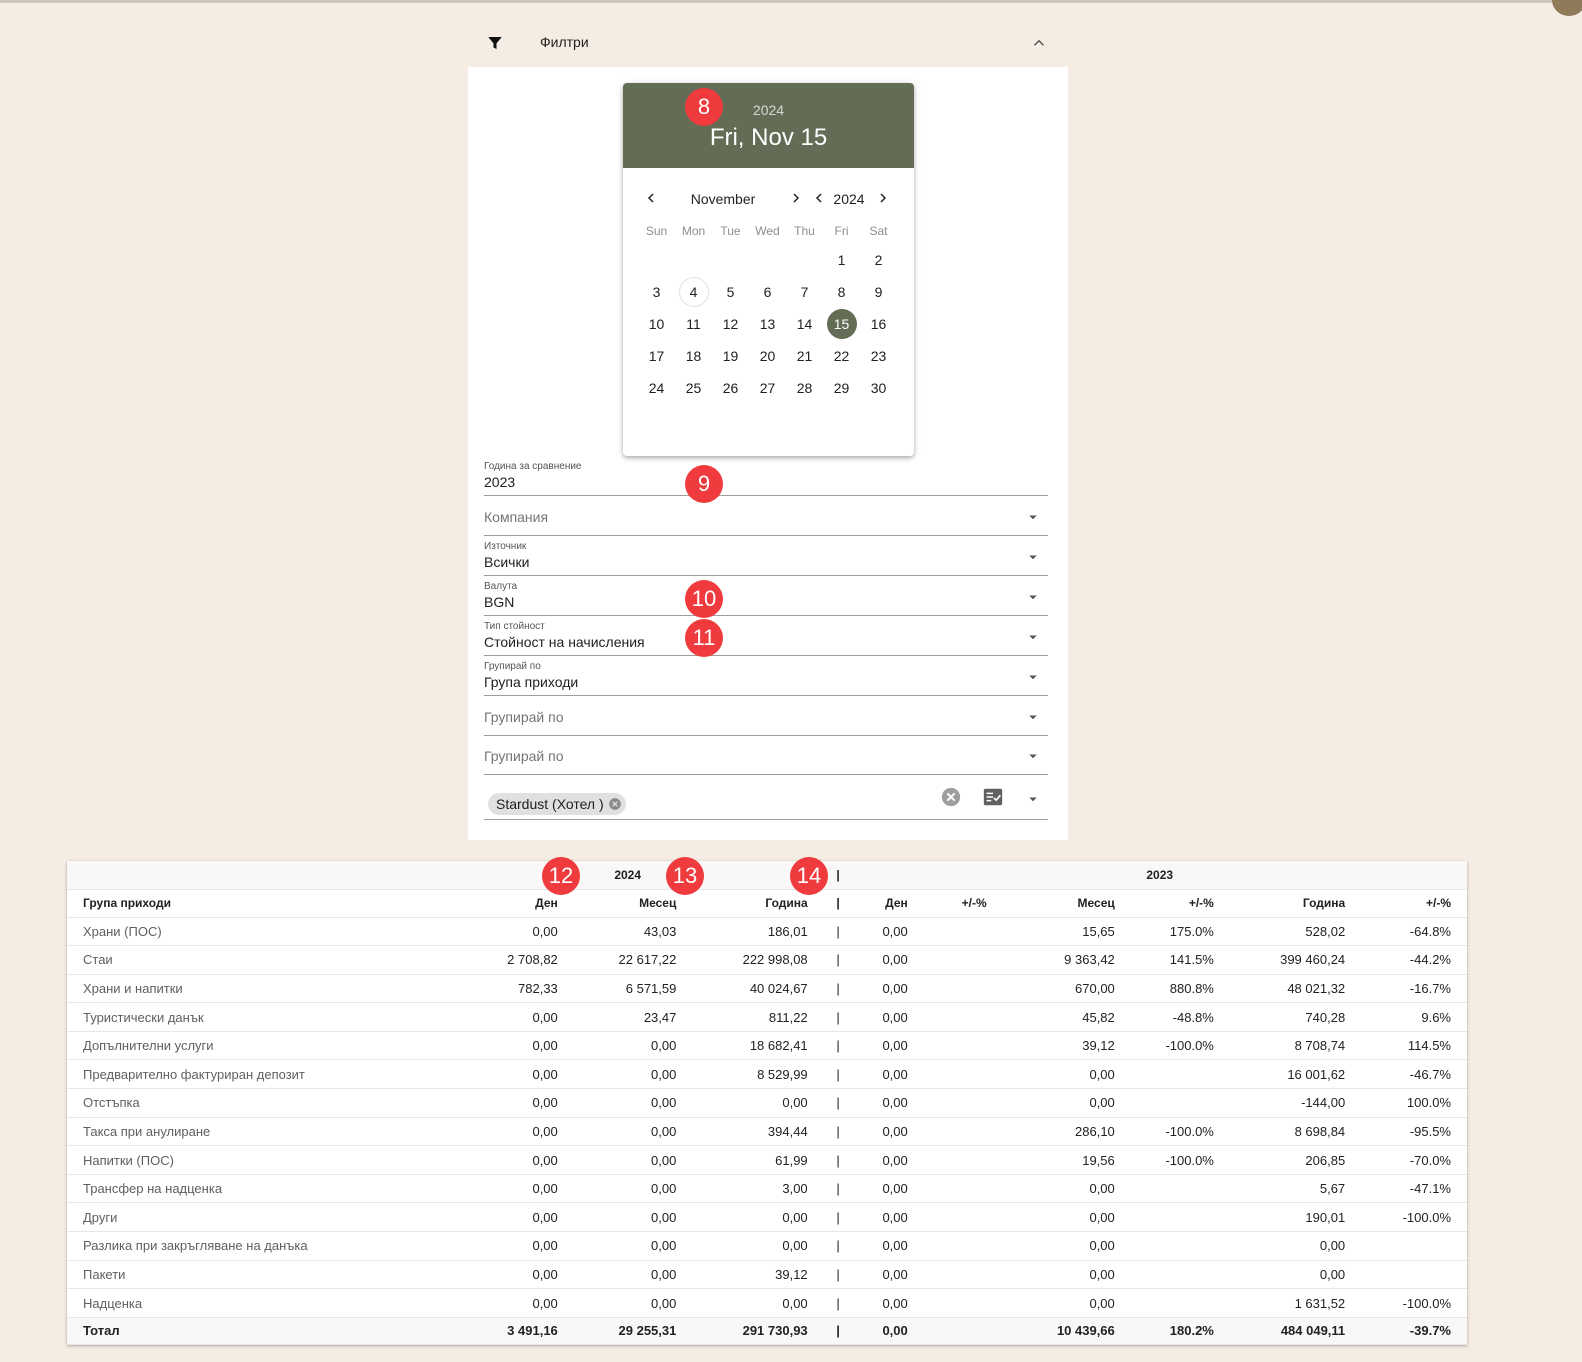 Image resolution: width=1582 pixels, height=1362 pixels. I want to click on value-type-select: Тип стойност Стойност на начисления, so click(766, 636).